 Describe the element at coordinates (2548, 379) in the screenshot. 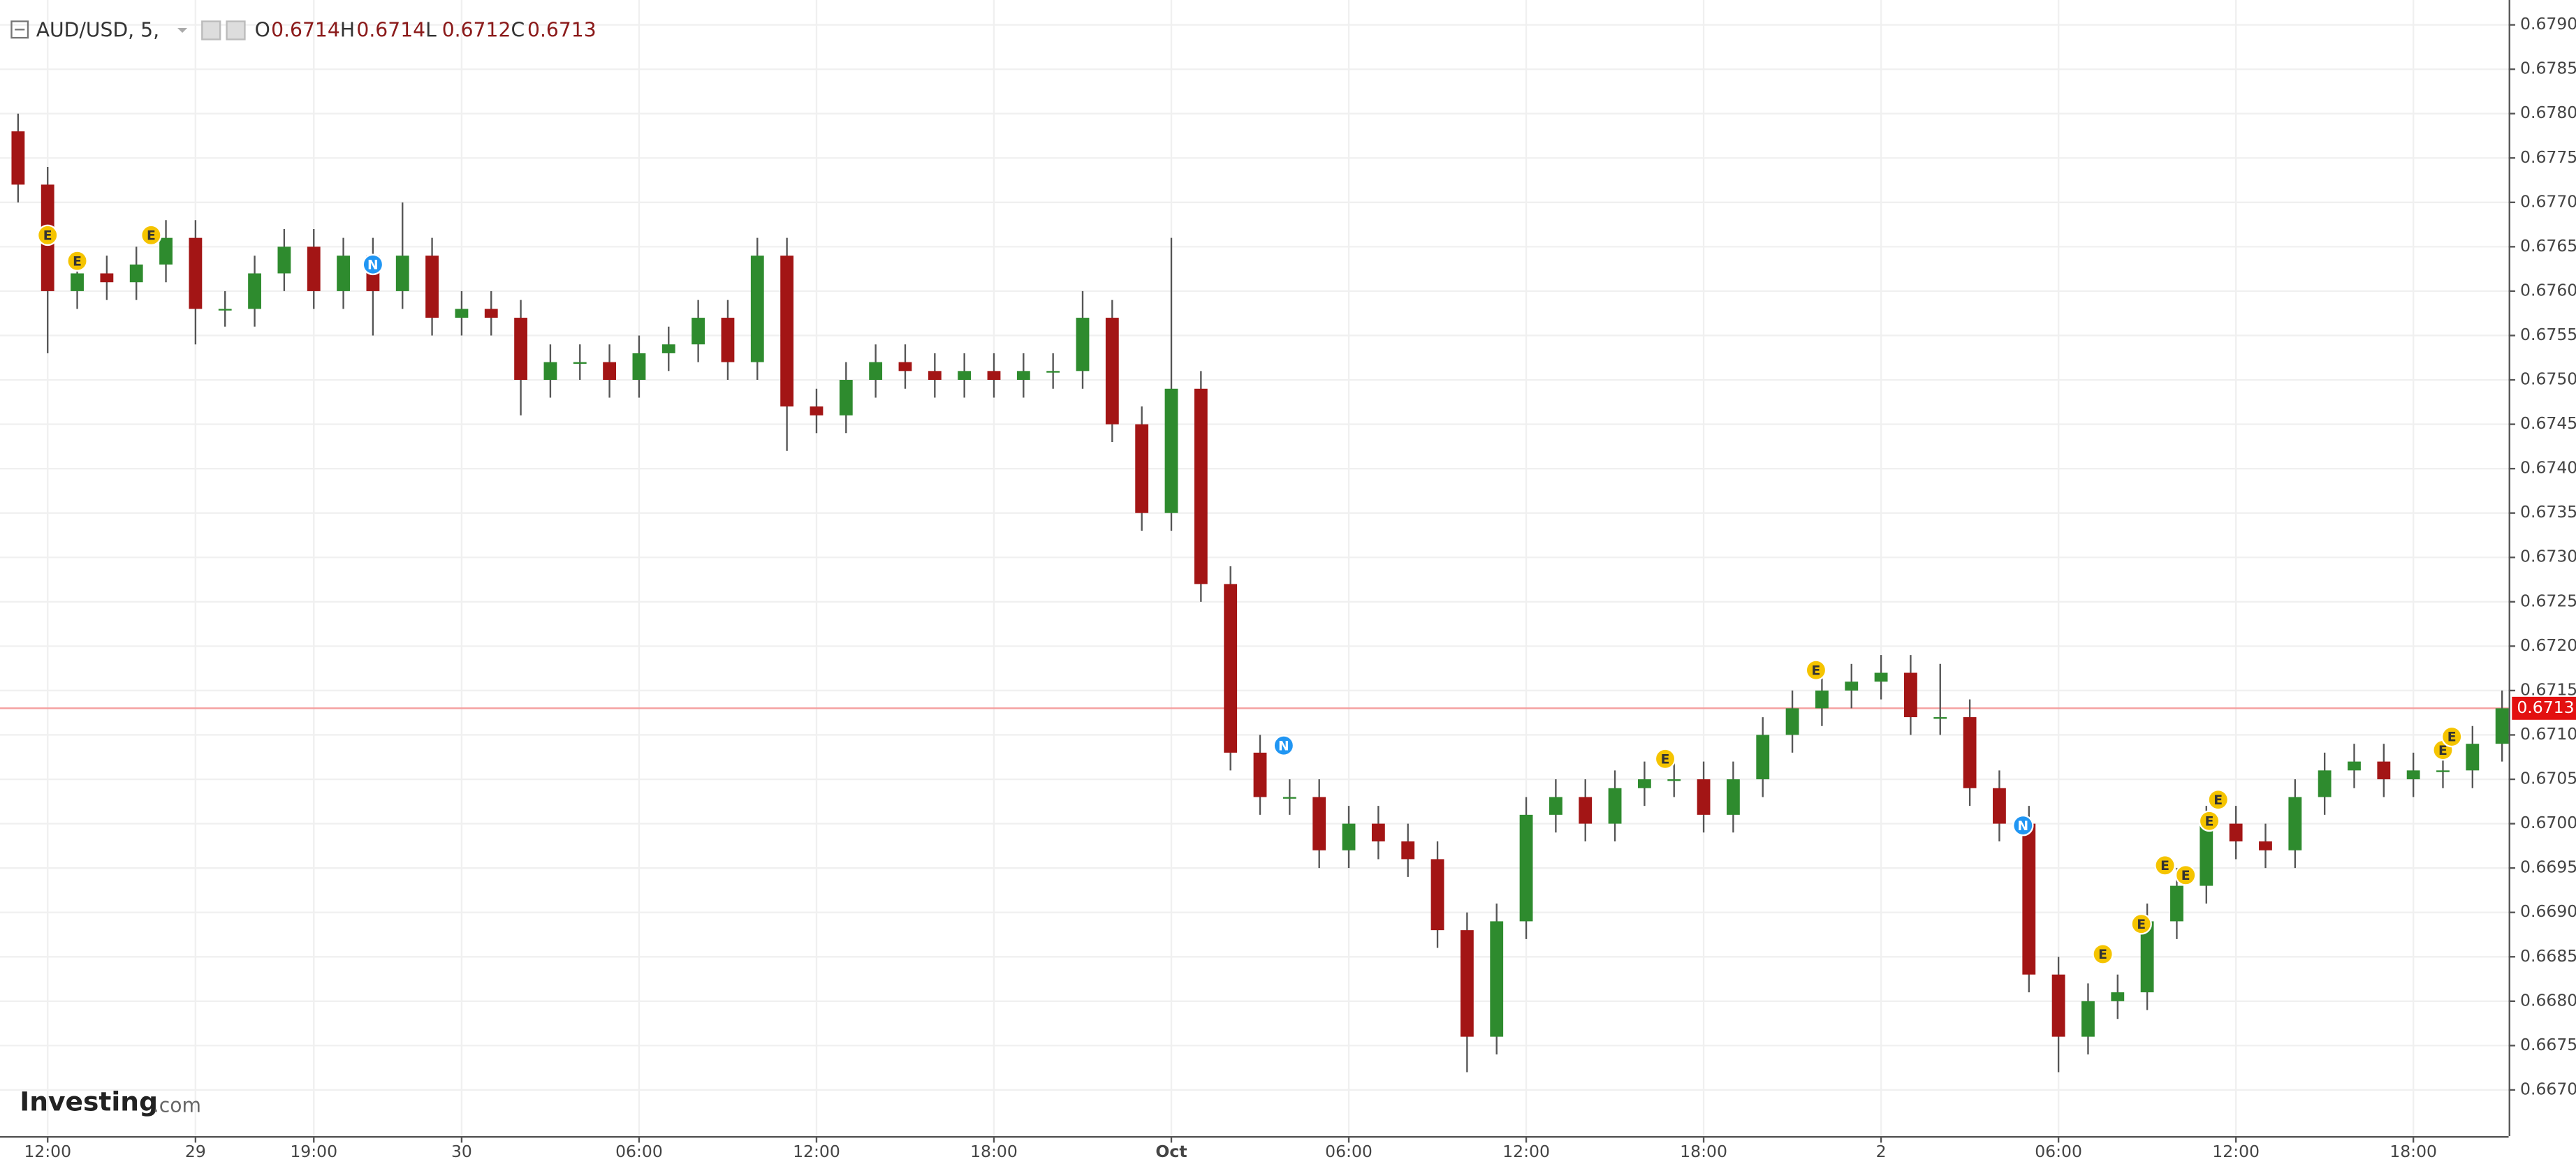

I see `y-tick-label: 0.6750` at that location.